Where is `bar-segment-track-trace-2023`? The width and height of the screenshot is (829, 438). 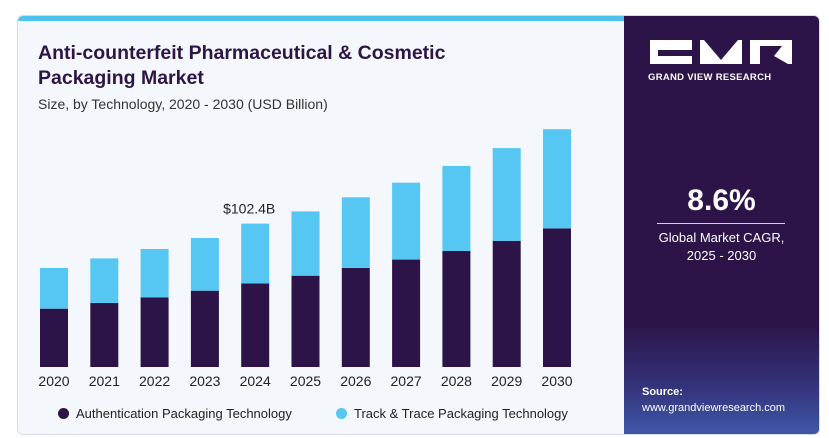 bar-segment-track-trace-2023 is located at coordinates (204, 264).